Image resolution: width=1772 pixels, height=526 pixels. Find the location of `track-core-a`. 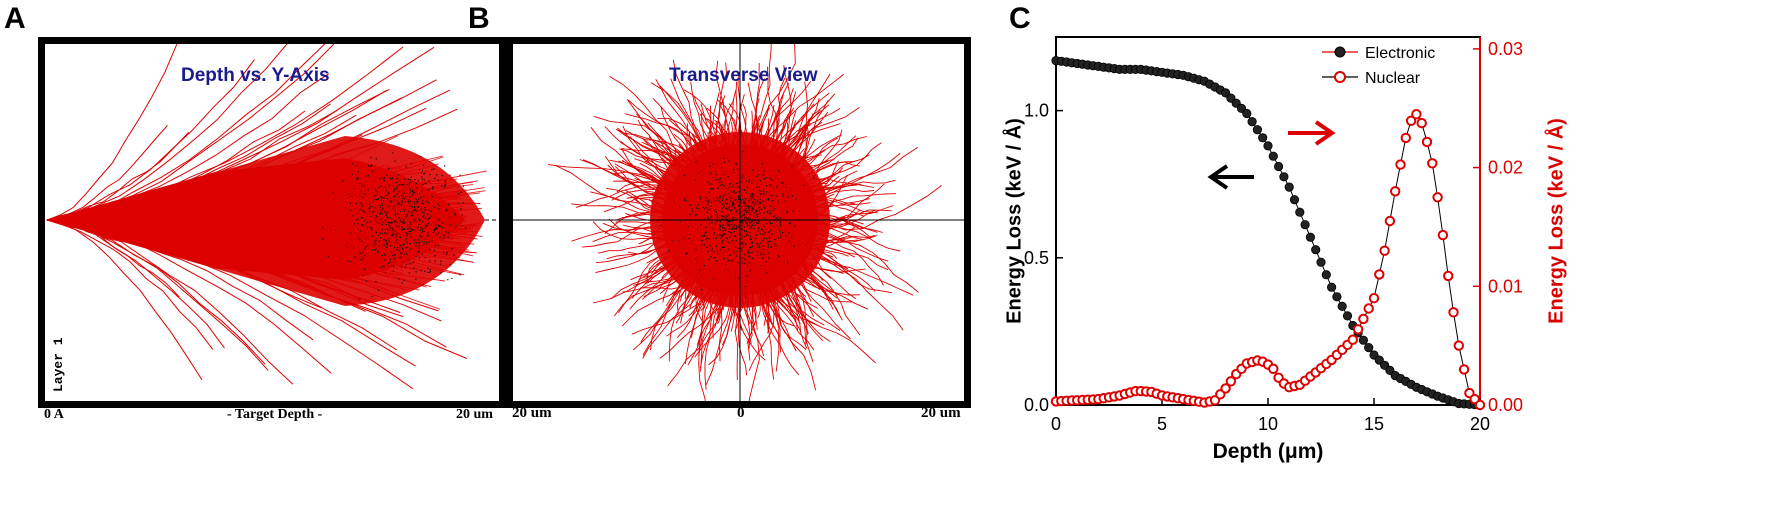

track-core-a is located at coordinates (266, 221).